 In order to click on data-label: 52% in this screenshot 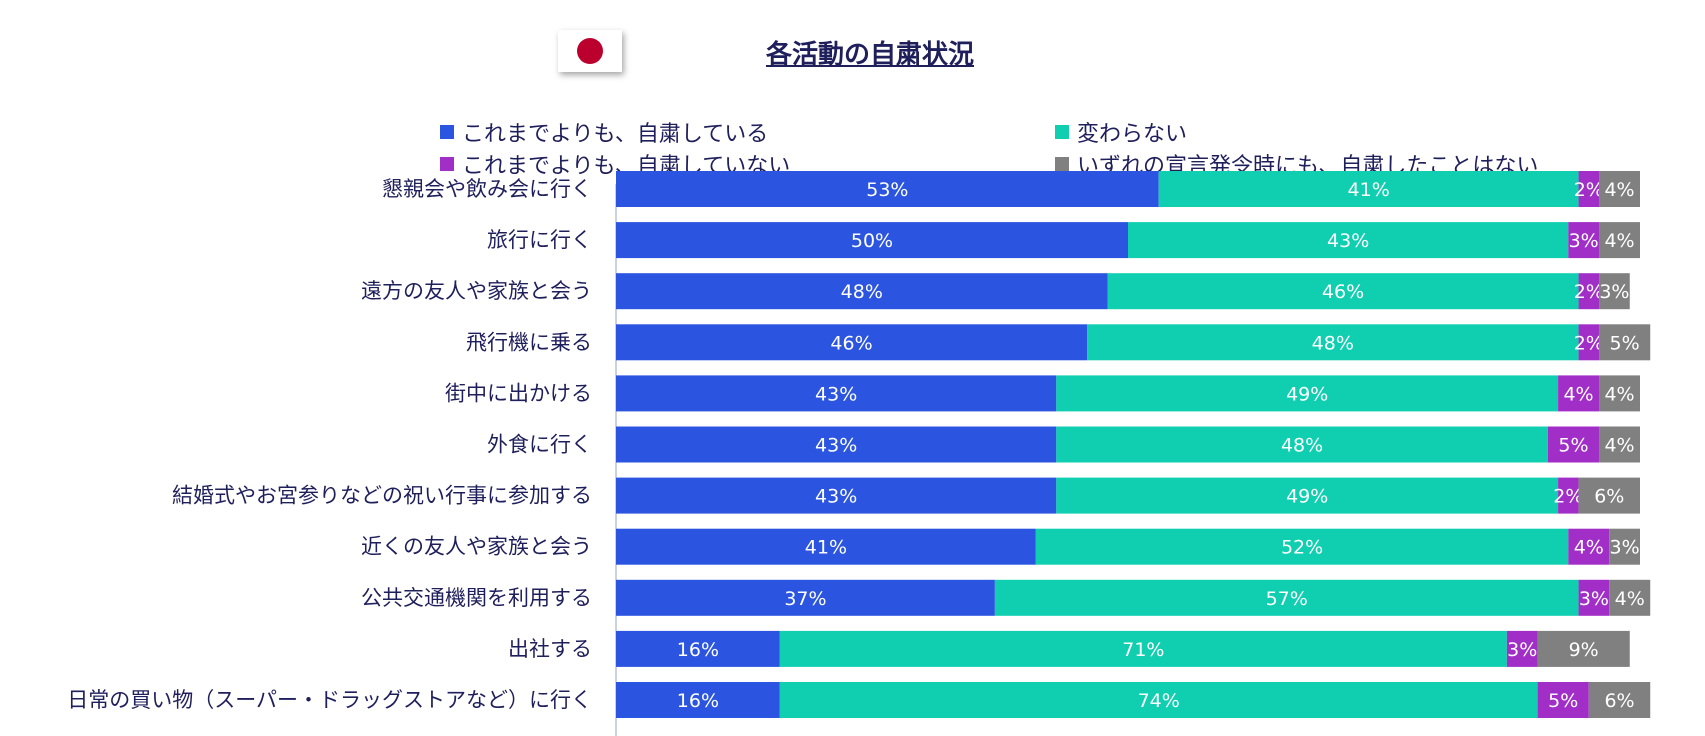, I will do `click(1302, 548)`.